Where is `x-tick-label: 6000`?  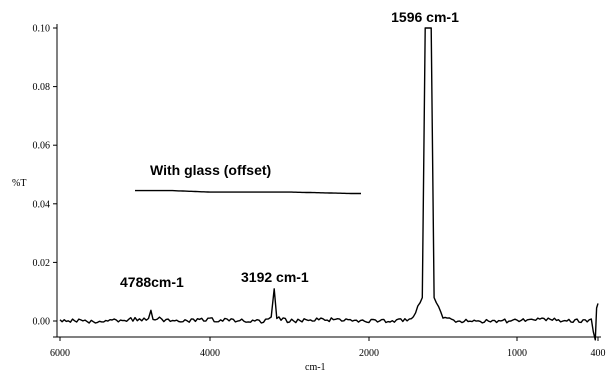 x-tick-label: 6000 is located at coordinates (60, 353).